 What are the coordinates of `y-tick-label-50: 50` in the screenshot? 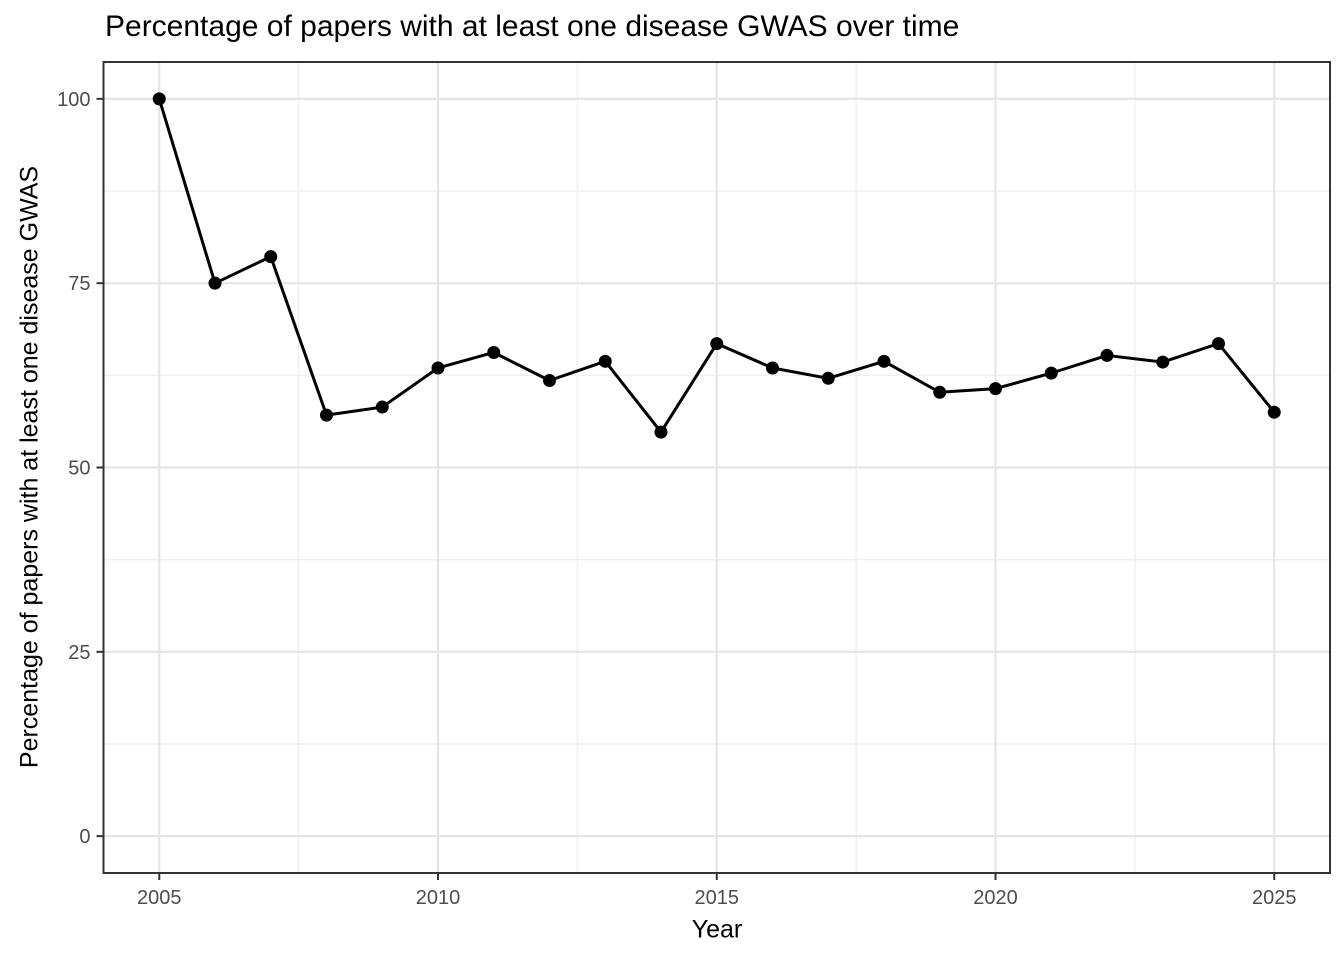 It's located at (79, 469).